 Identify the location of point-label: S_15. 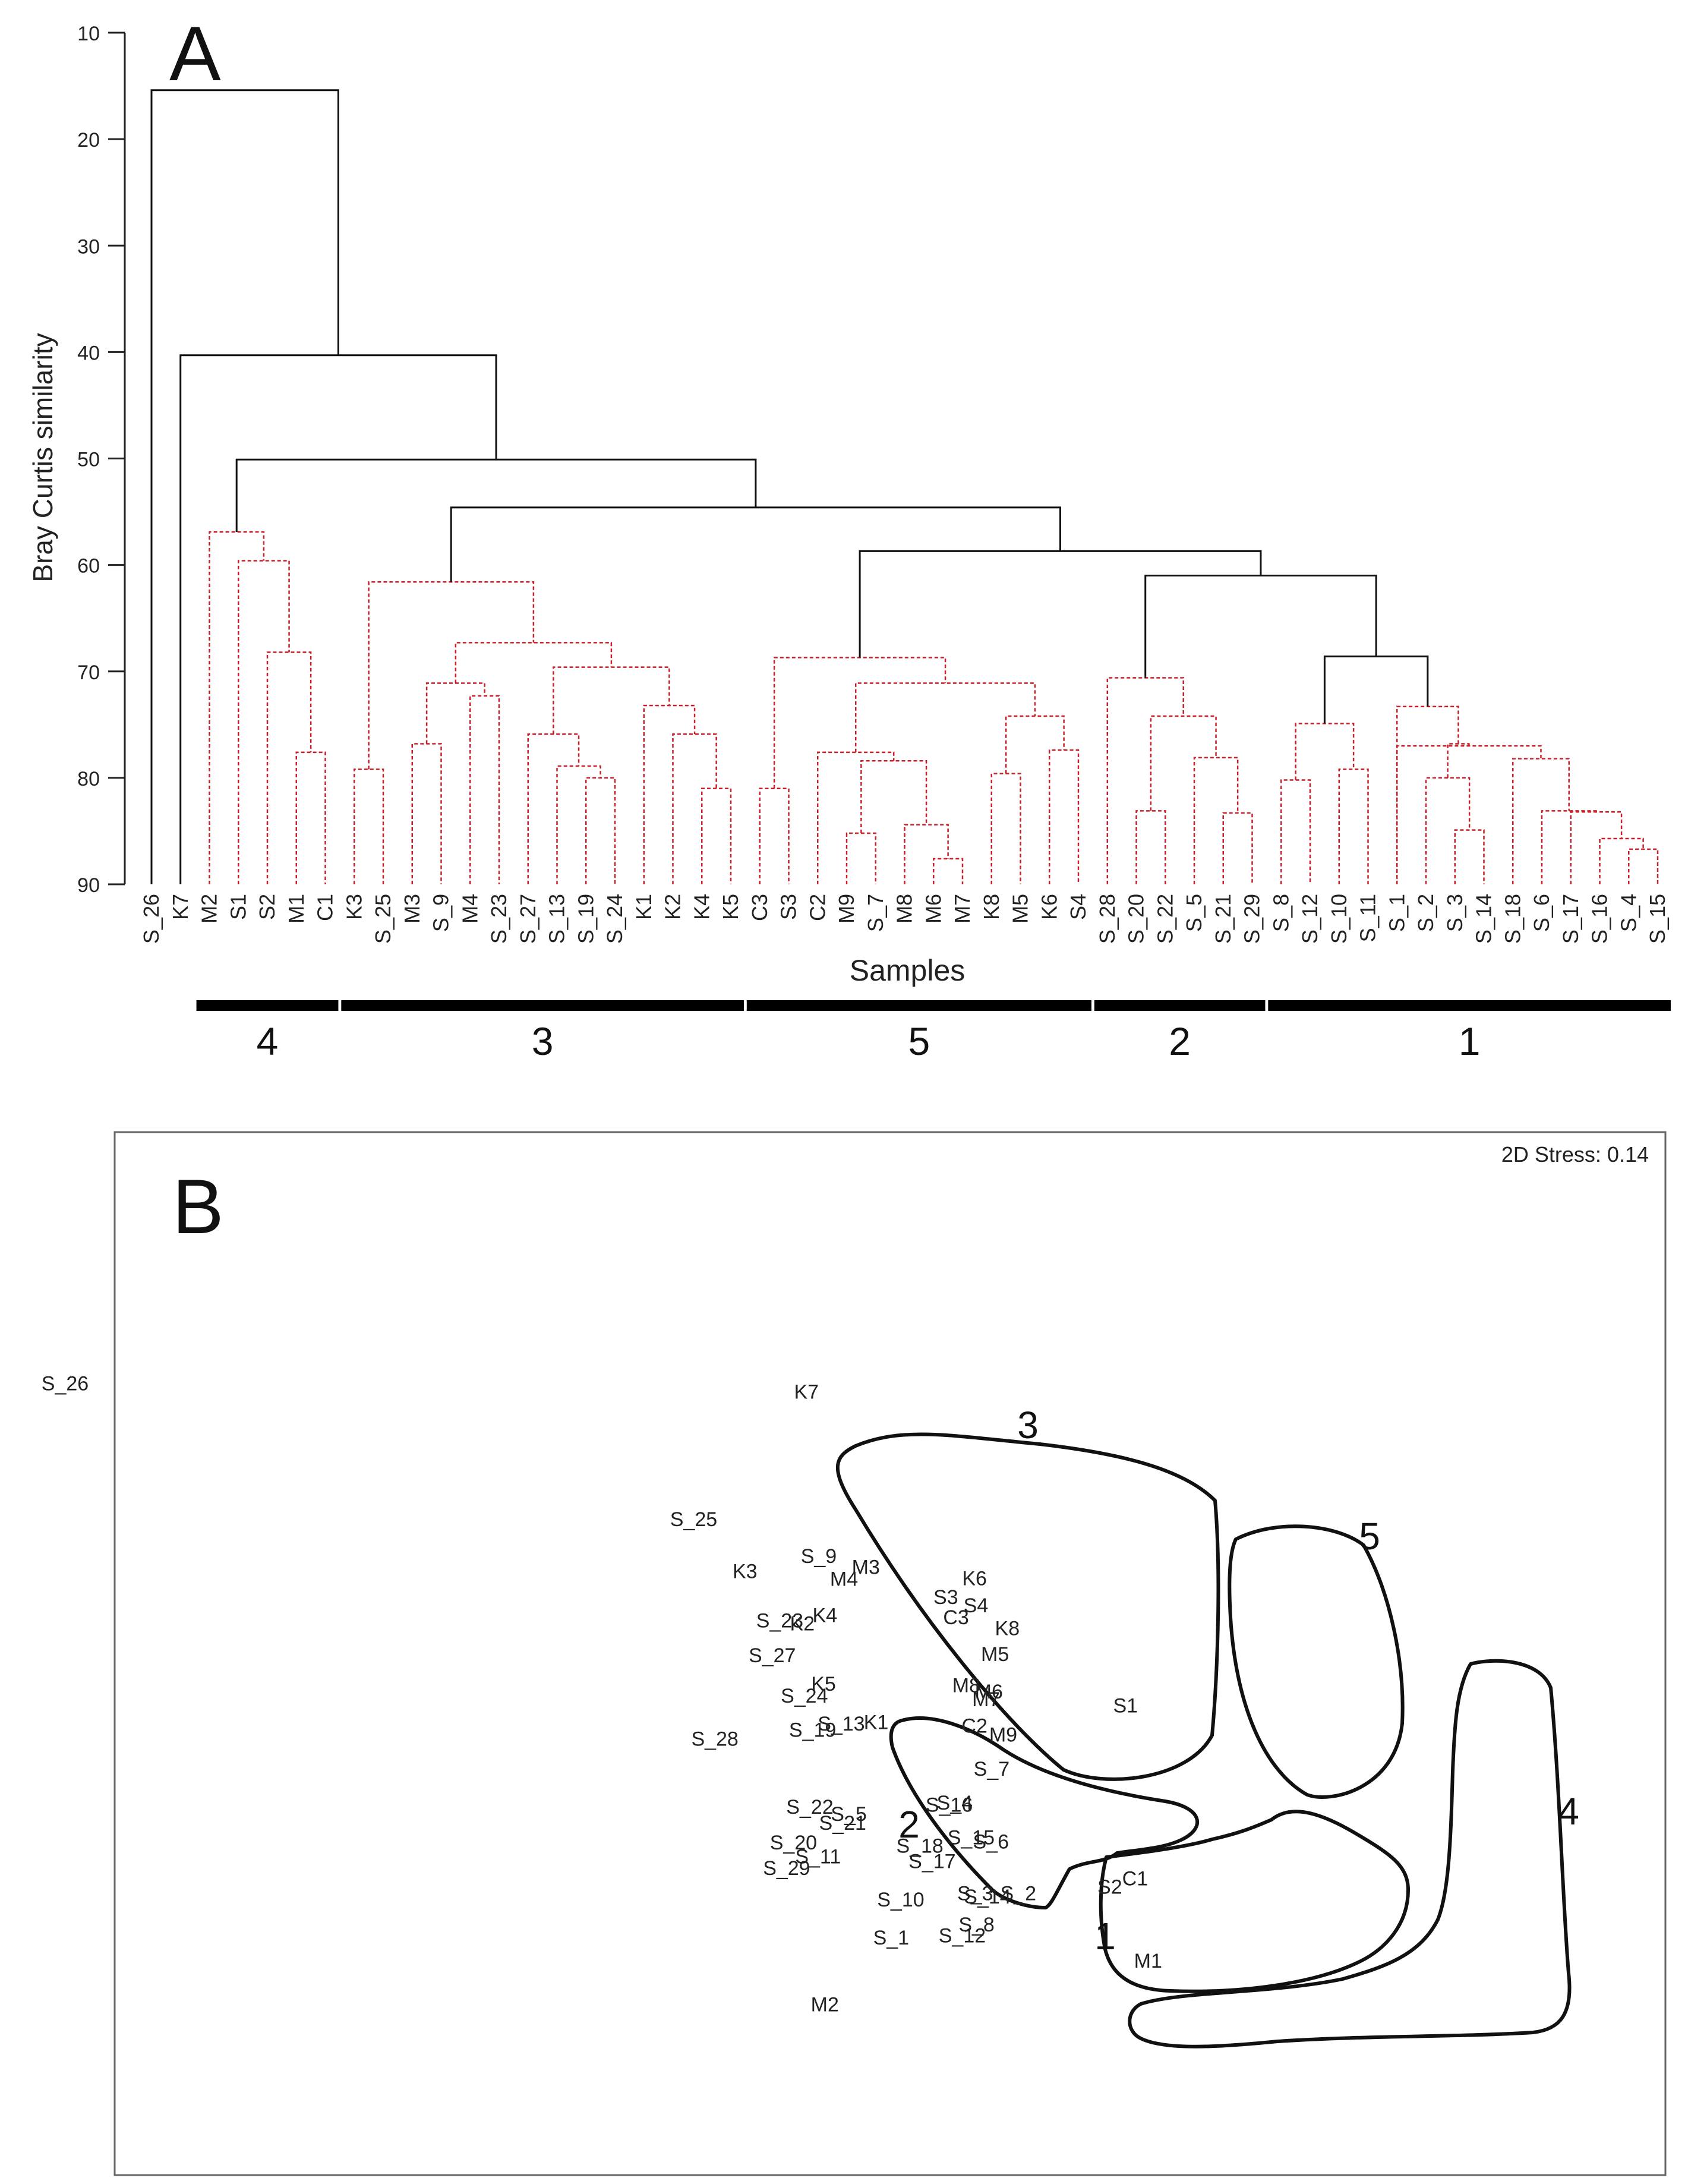
(971, 1838).